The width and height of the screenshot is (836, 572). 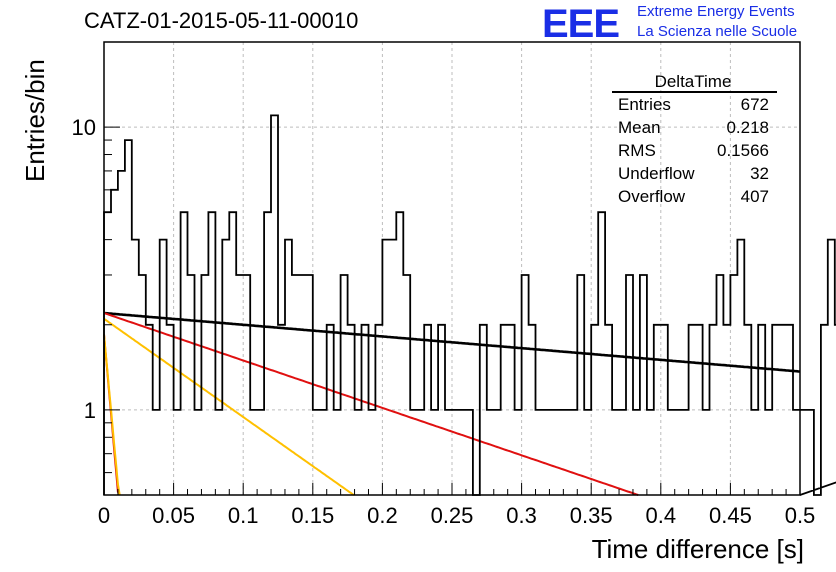 What do you see at coordinates (755, 196) in the screenshot?
I see `stats-overflow-value: 407` at bounding box center [755, 196].